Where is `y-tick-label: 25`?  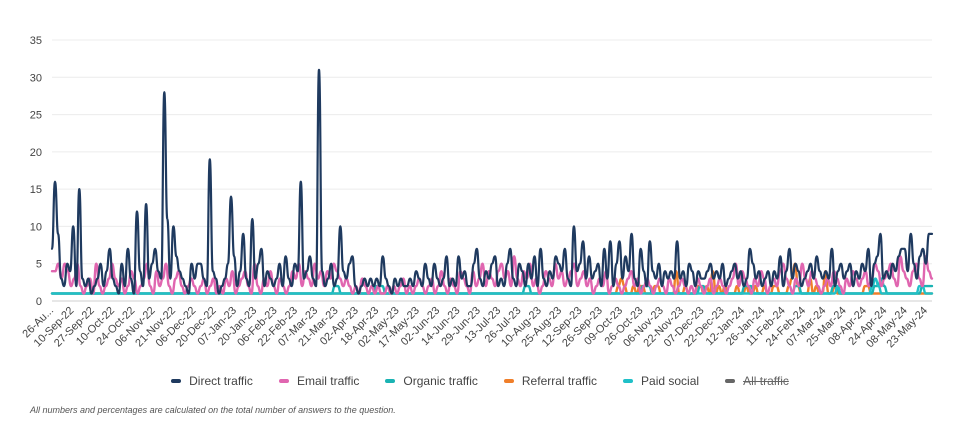
y-tick-label: 25 is located at coordinates (36, 116).